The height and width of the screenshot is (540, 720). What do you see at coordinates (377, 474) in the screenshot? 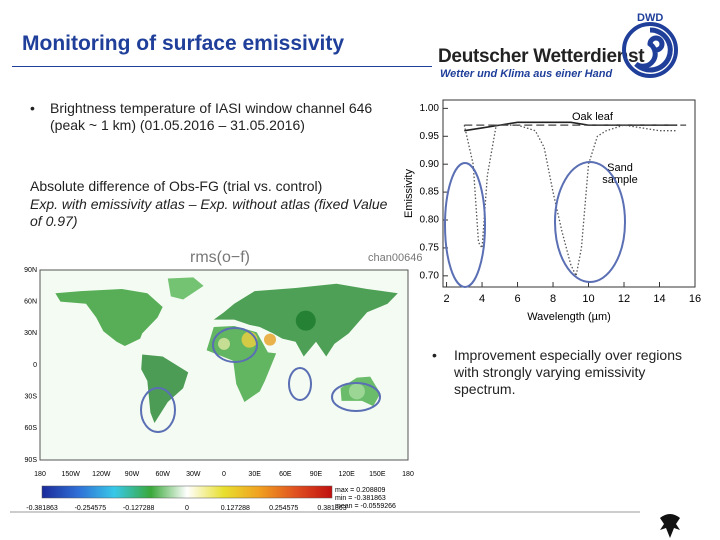
I see `lon-label: 150E` at bounding box center [377, 474].